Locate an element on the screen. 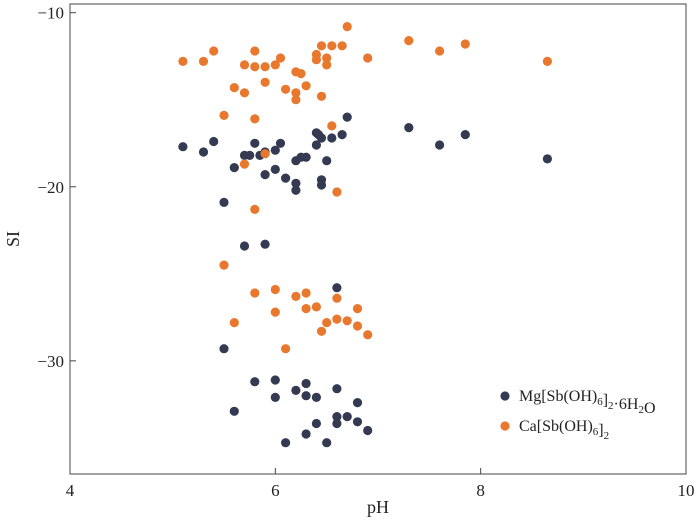 The height and width of the screenshot is (521, 700). x-tick-label: 6 is located at coordinates (275, 490).